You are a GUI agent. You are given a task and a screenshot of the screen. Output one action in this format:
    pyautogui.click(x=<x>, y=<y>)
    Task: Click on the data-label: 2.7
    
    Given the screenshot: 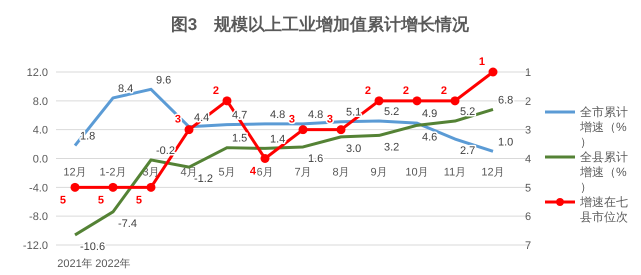 What is the action you would take?
    pyautogui.click(x=468, y=151)
    